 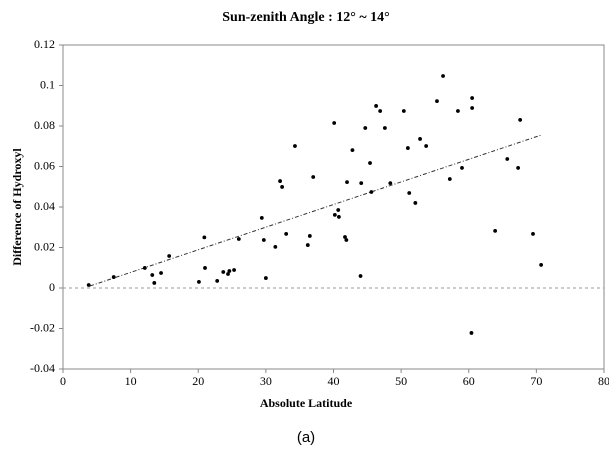 I want to click on y-tick-label: 0.1, so click(x=47, y=84).